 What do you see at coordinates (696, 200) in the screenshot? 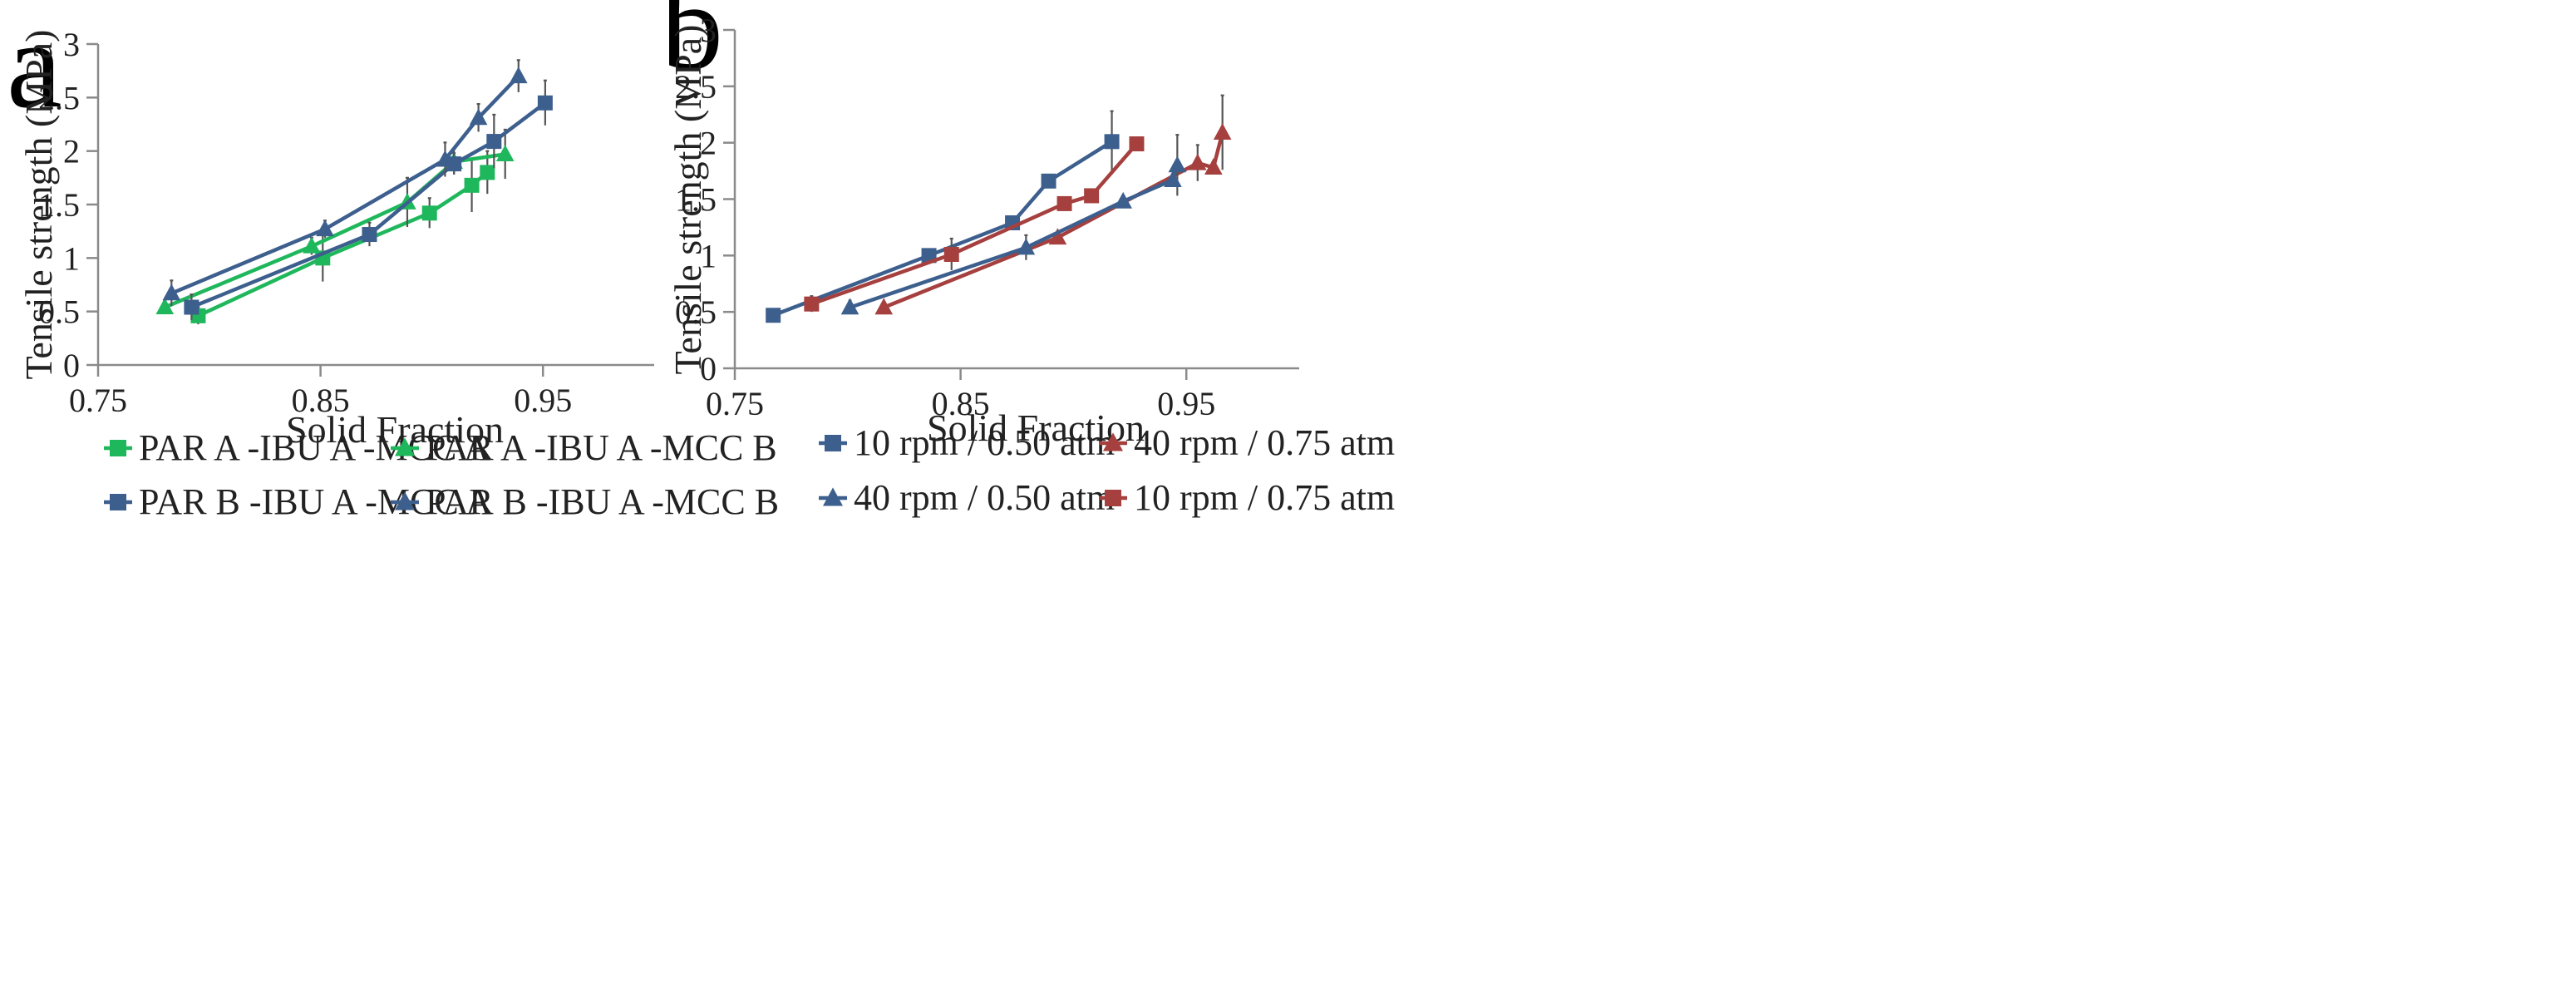
I see `panel-b-y-tick-label: 1.5` at bounding box center [696, 200].